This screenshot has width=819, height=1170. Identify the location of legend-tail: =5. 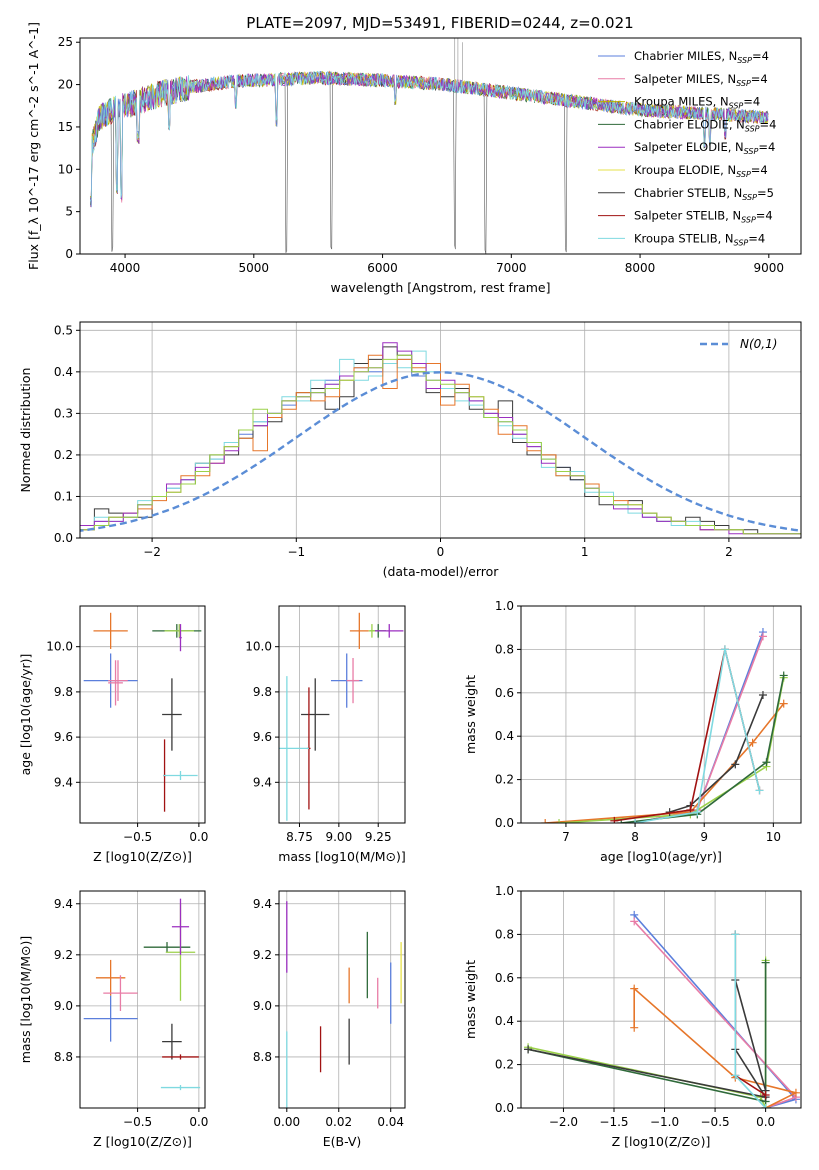
(765, 193).